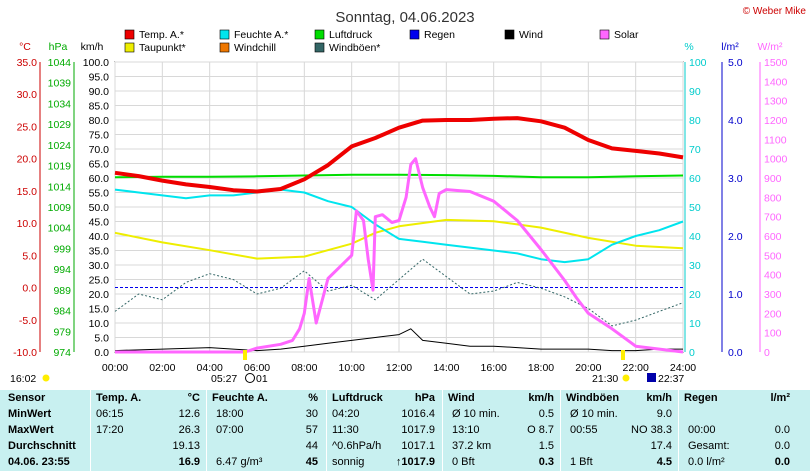 The image size is (810, 471). I want to click on wind-value: O 8.7, so click(540, 430).